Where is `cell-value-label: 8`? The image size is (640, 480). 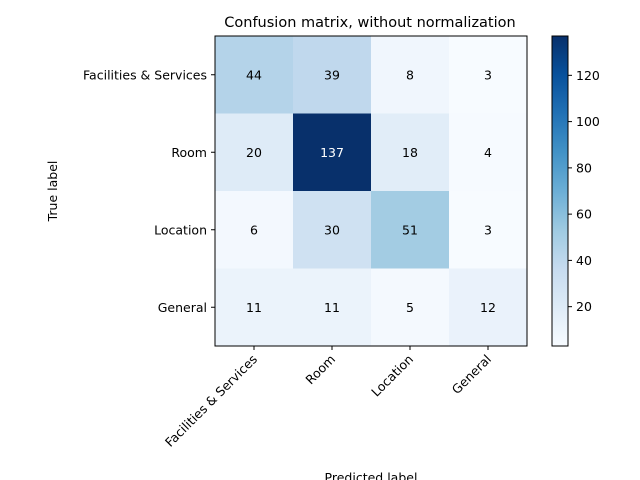
cell-value-label: 8 is located at coordinates (410, 74).